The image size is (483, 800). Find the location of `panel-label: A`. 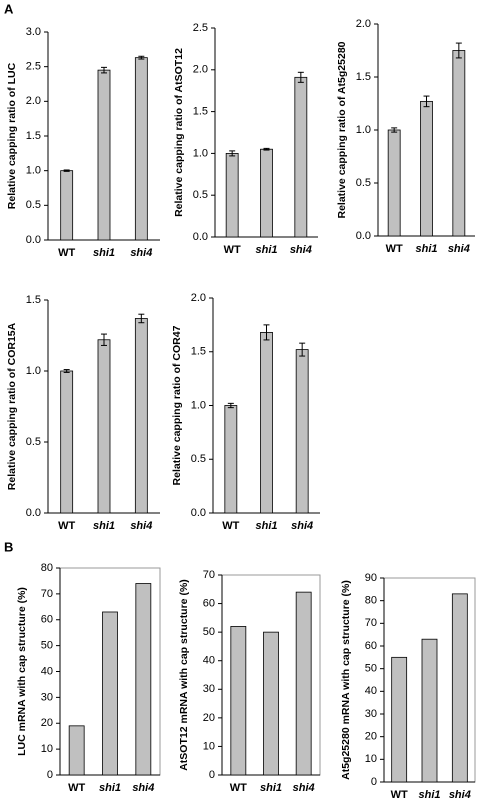

panel-label: A is located at coordinates (9, 8).